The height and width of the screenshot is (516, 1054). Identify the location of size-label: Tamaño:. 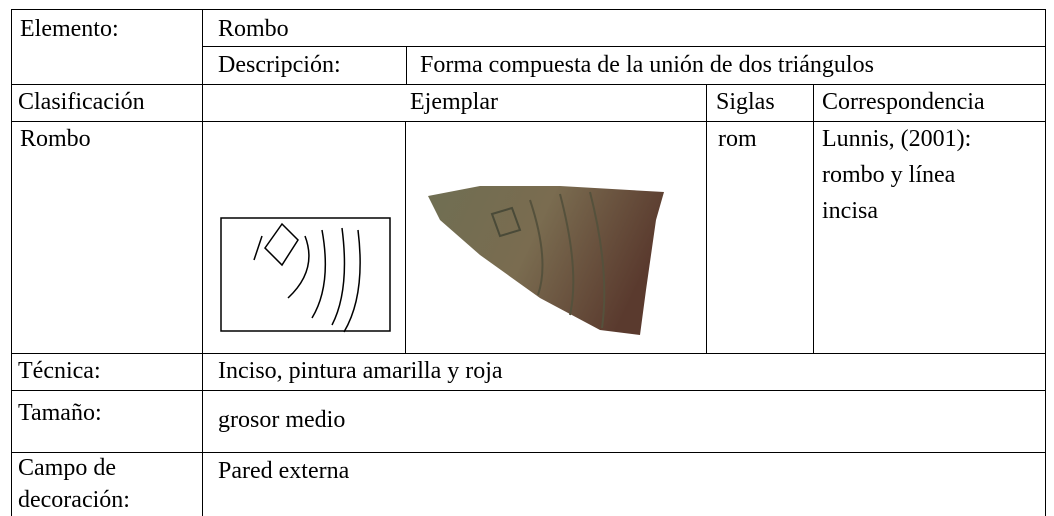
(60, 413).